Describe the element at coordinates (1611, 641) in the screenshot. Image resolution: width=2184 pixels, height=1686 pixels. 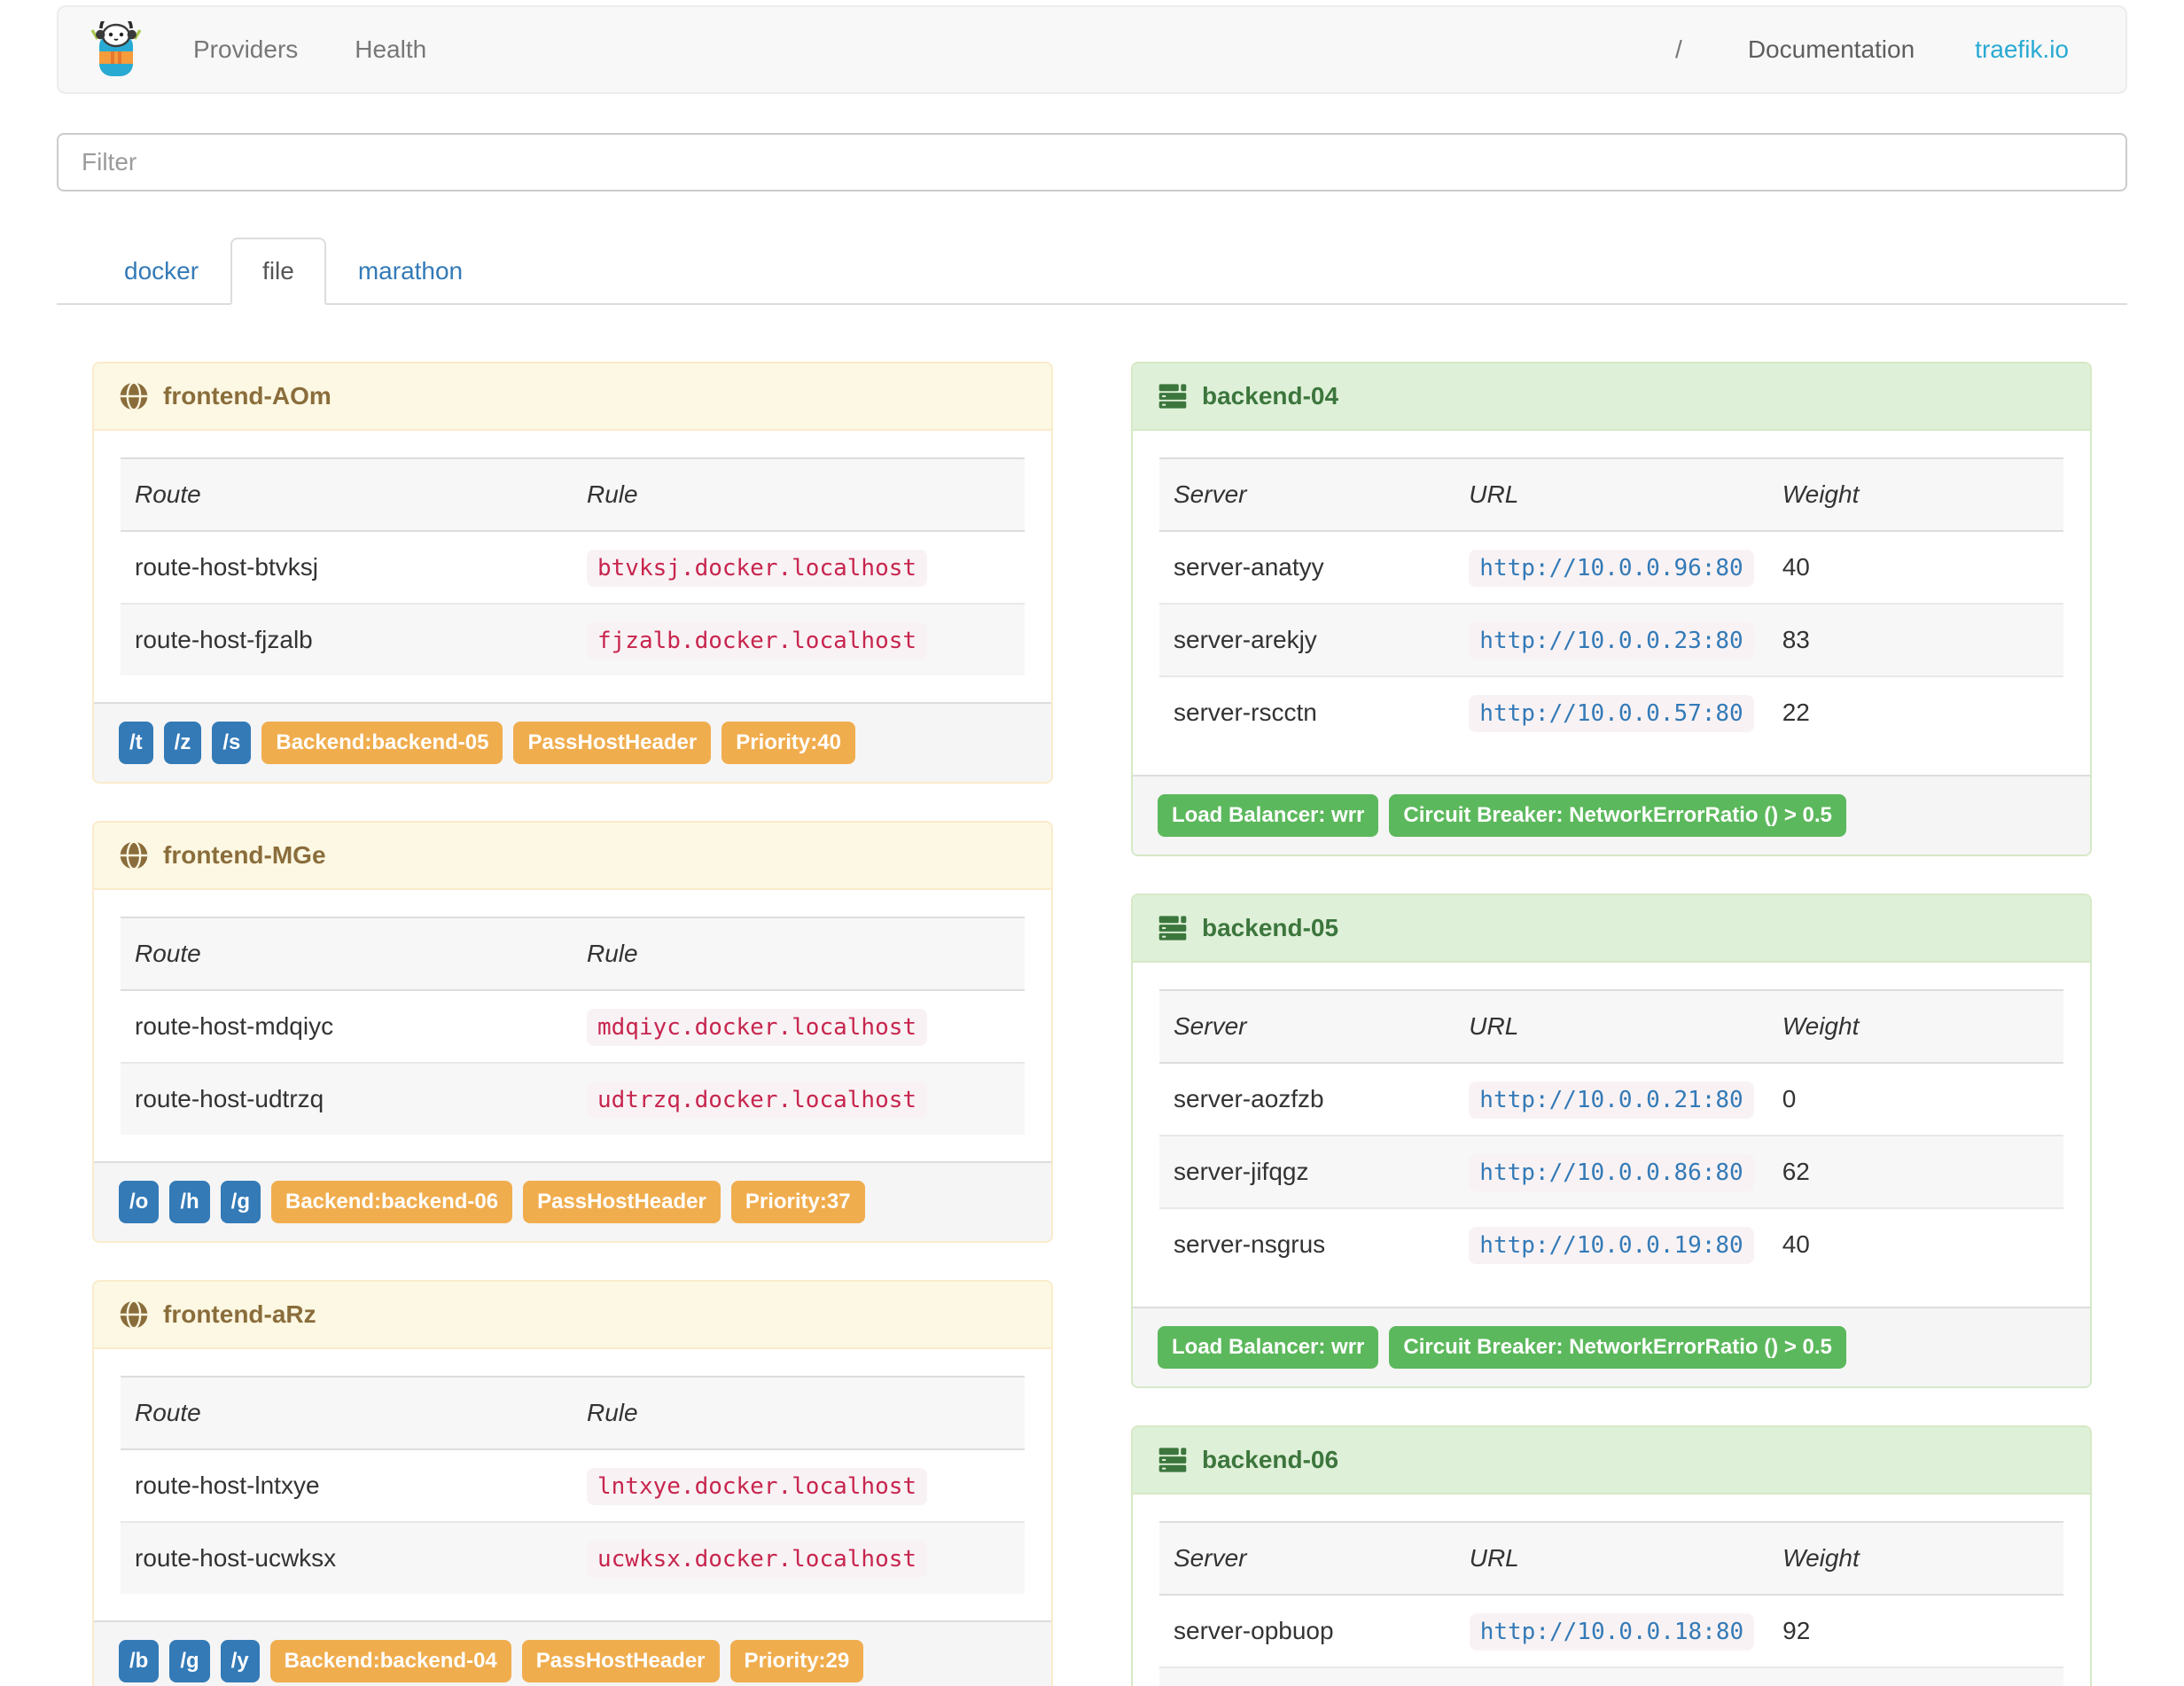
I see `server-url: http://10.0.0.23:80` at that location.